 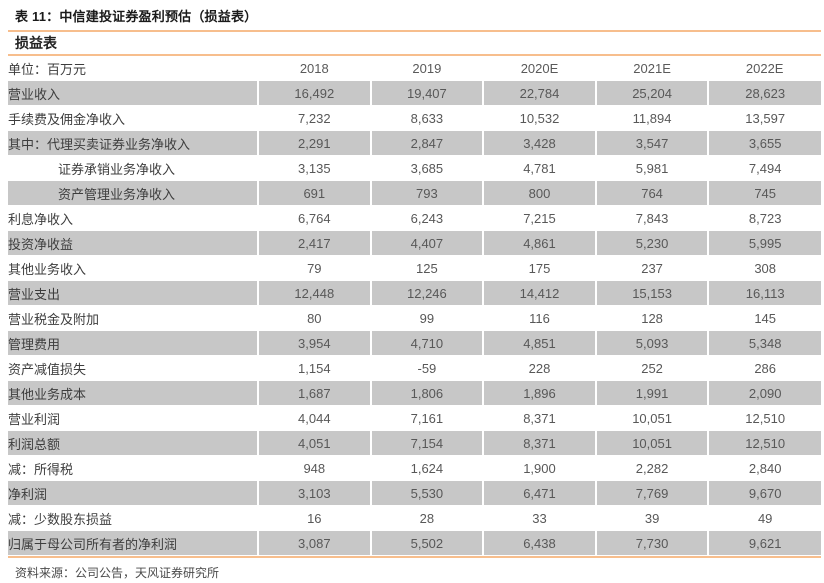 I want to click on cell-value: 252, so click(x=651, y=368).